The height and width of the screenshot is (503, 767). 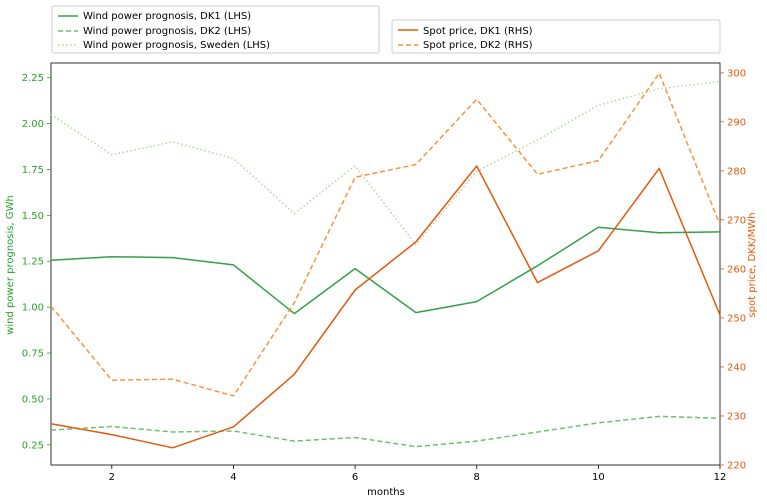 I want to click on legend-entry-dk2-price: Spot price, DK2 (RHS), so click(x=478, y=45).